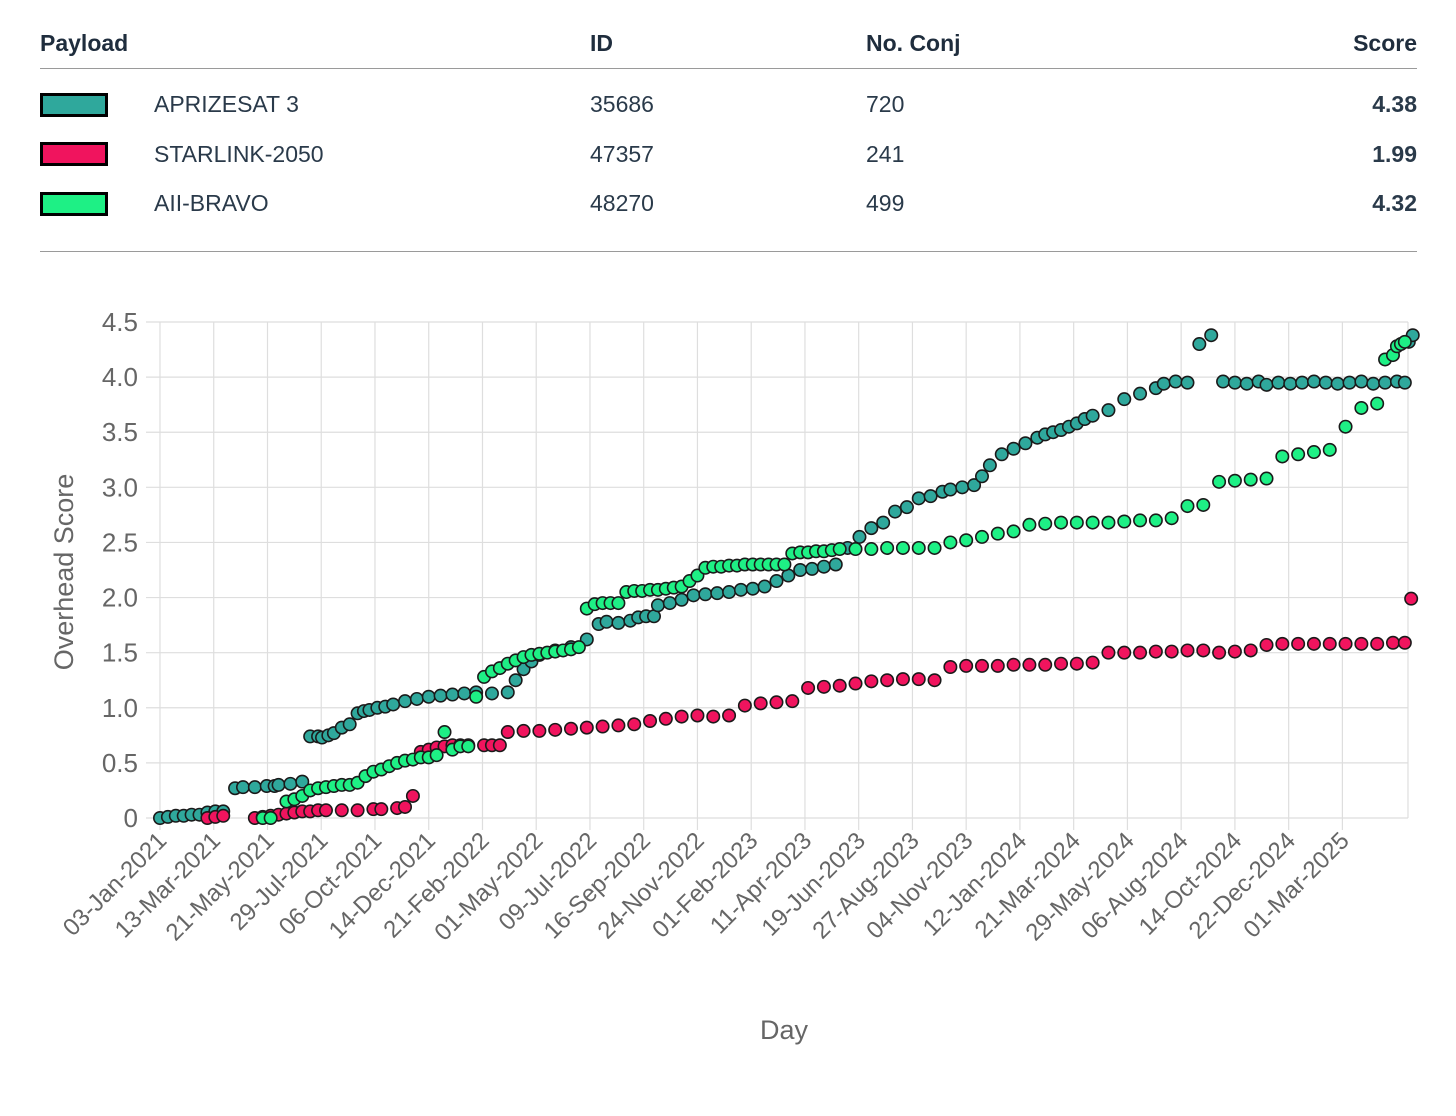 This screenshot has width=1456, height=1116. I want to click on y-axis-title: Overhead Score, so click(64, 572).